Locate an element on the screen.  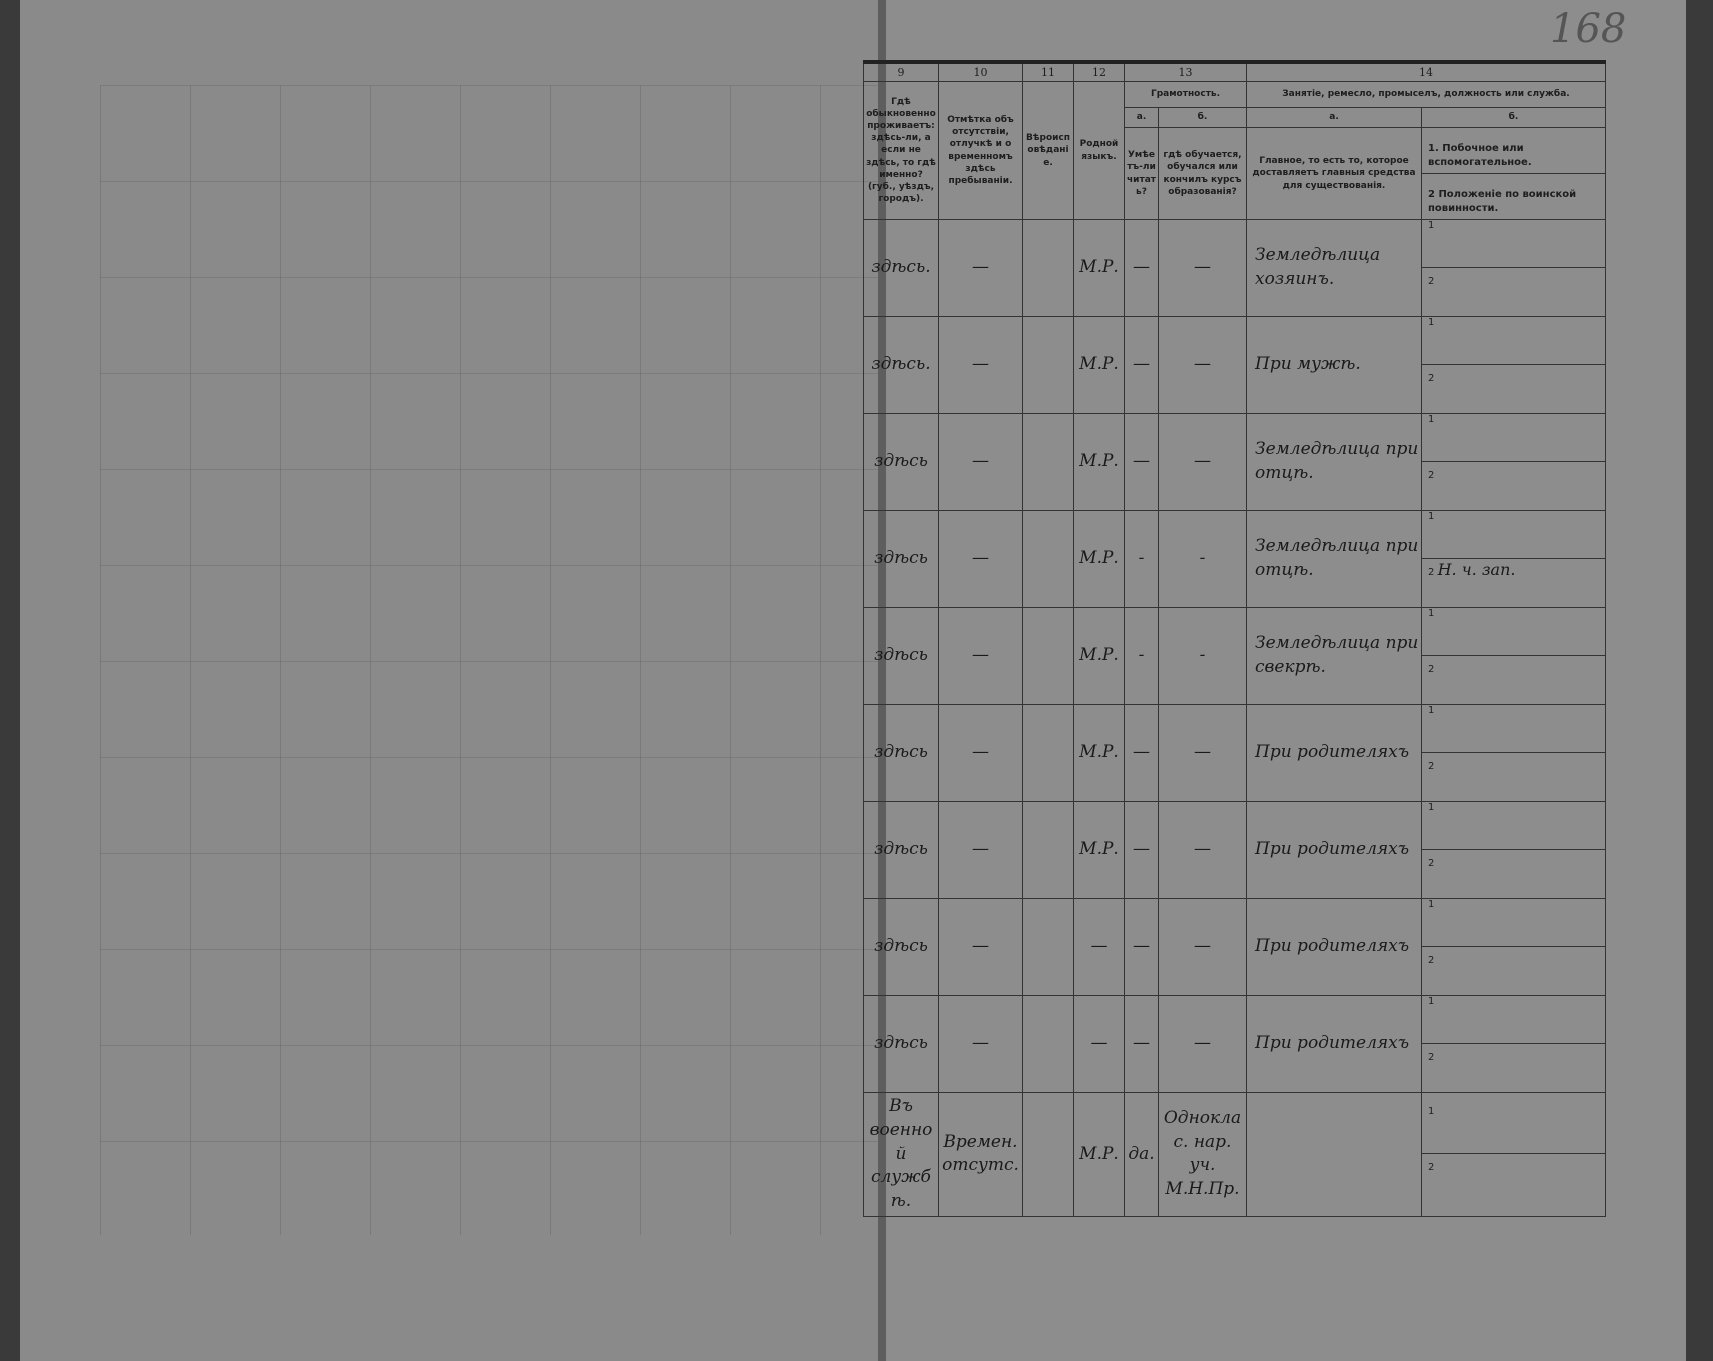
table-row: здѣсь. — М.Р. — — При мужѣ. 1 2 is located at coordinates (1234, 365).